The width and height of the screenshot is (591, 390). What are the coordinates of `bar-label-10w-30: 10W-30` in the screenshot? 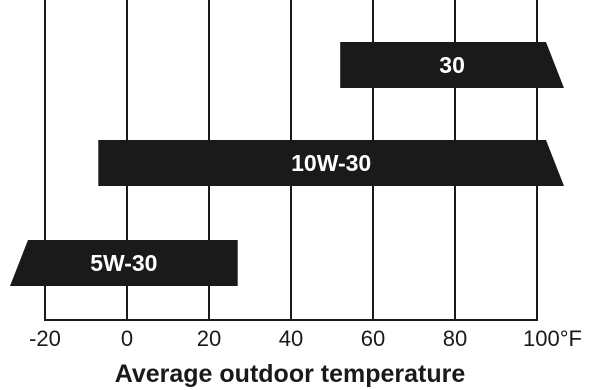 It's located at (331, 163).